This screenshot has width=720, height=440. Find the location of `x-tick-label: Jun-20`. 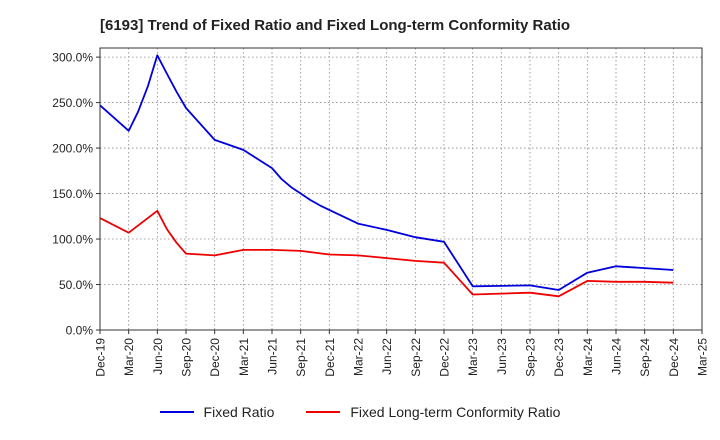

x-tick-label: Jun-20 is located at coordinates (158, 356).